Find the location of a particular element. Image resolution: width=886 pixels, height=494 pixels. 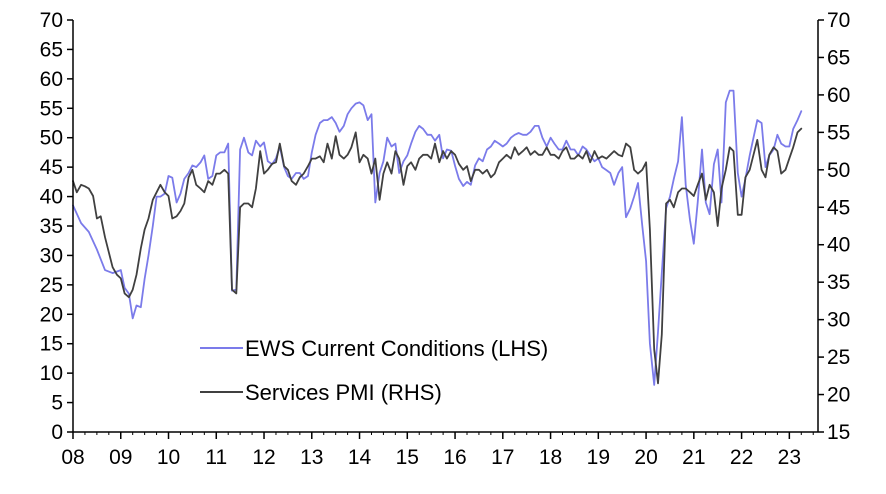

x-tick-label: 13 is located at coordinates (311, 457).